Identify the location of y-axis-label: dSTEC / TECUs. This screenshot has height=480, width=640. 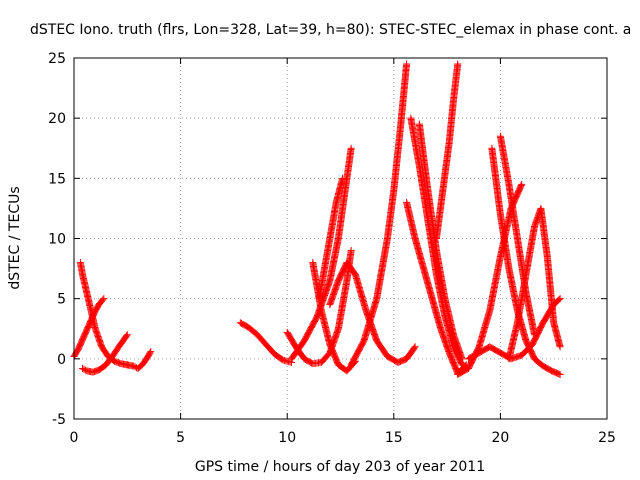
(15, 237).